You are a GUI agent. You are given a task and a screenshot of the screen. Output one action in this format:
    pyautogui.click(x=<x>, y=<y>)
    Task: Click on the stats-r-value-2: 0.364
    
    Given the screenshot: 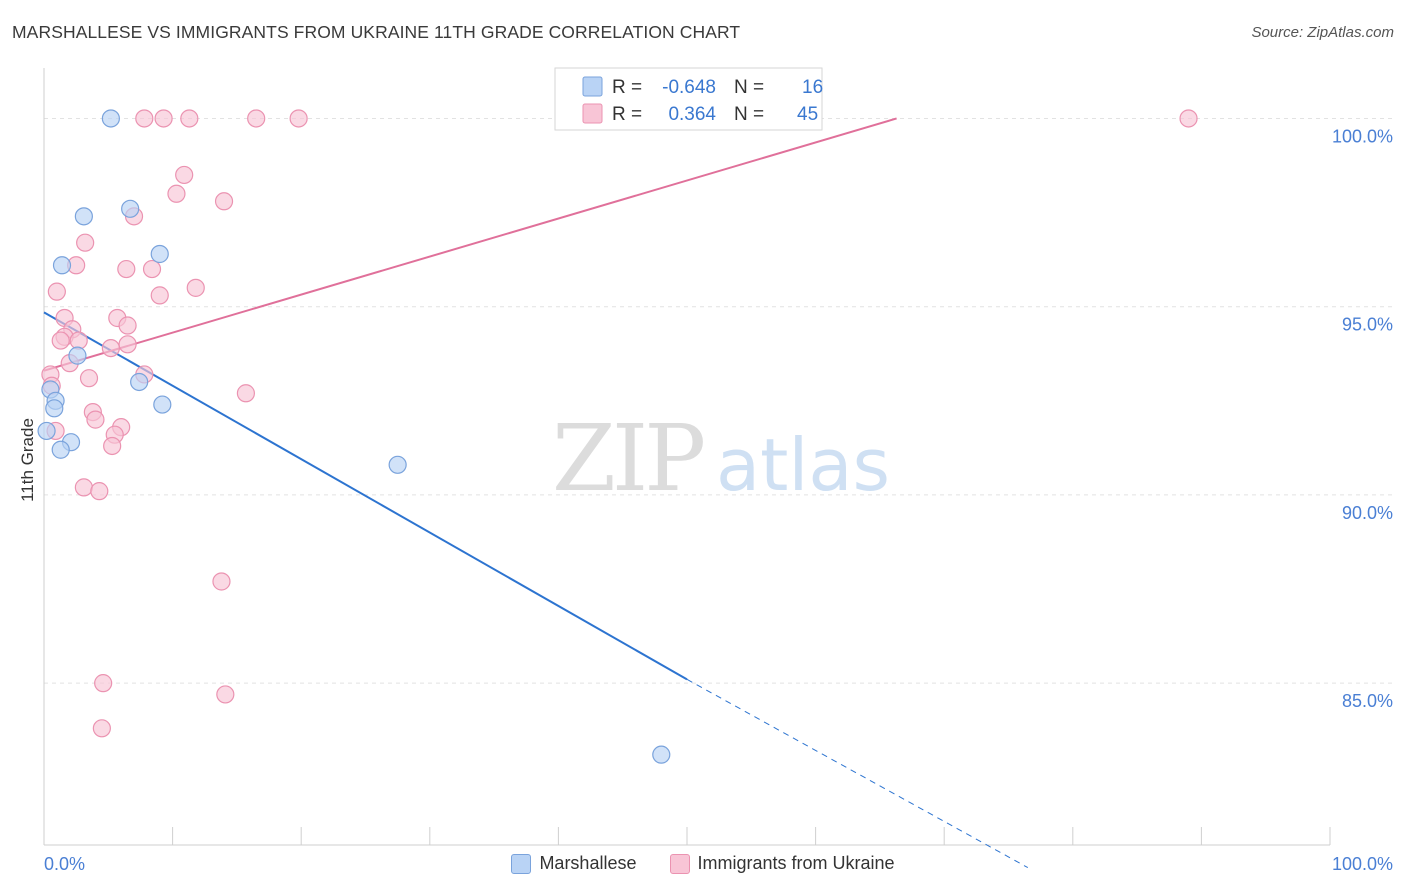 What is the action you would take?
    pyautogui.click(x=692, y=114)
    